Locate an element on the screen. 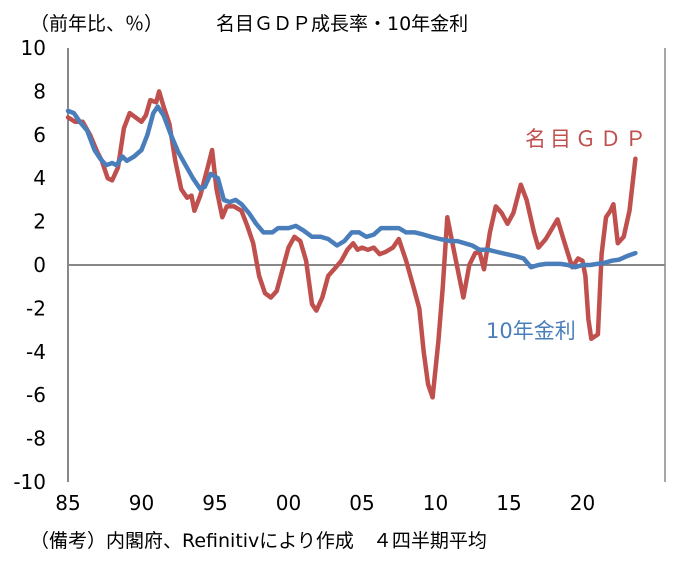 The width and height of the screenshot is (682, 585). y-tick-label: 0 is located at coordinates (39, 265).